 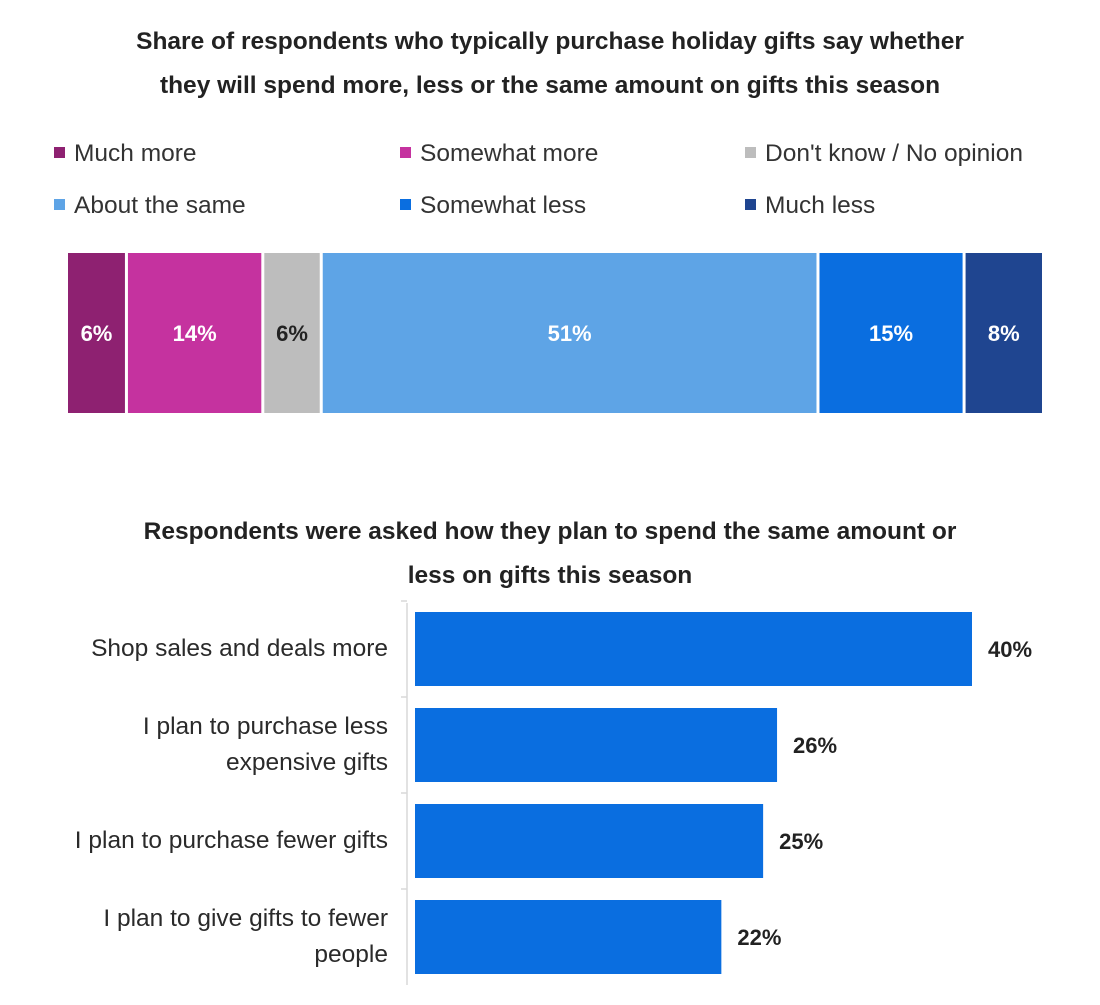 I want to click on legend-item-much-more: Much more, so click(x=125, y=154).